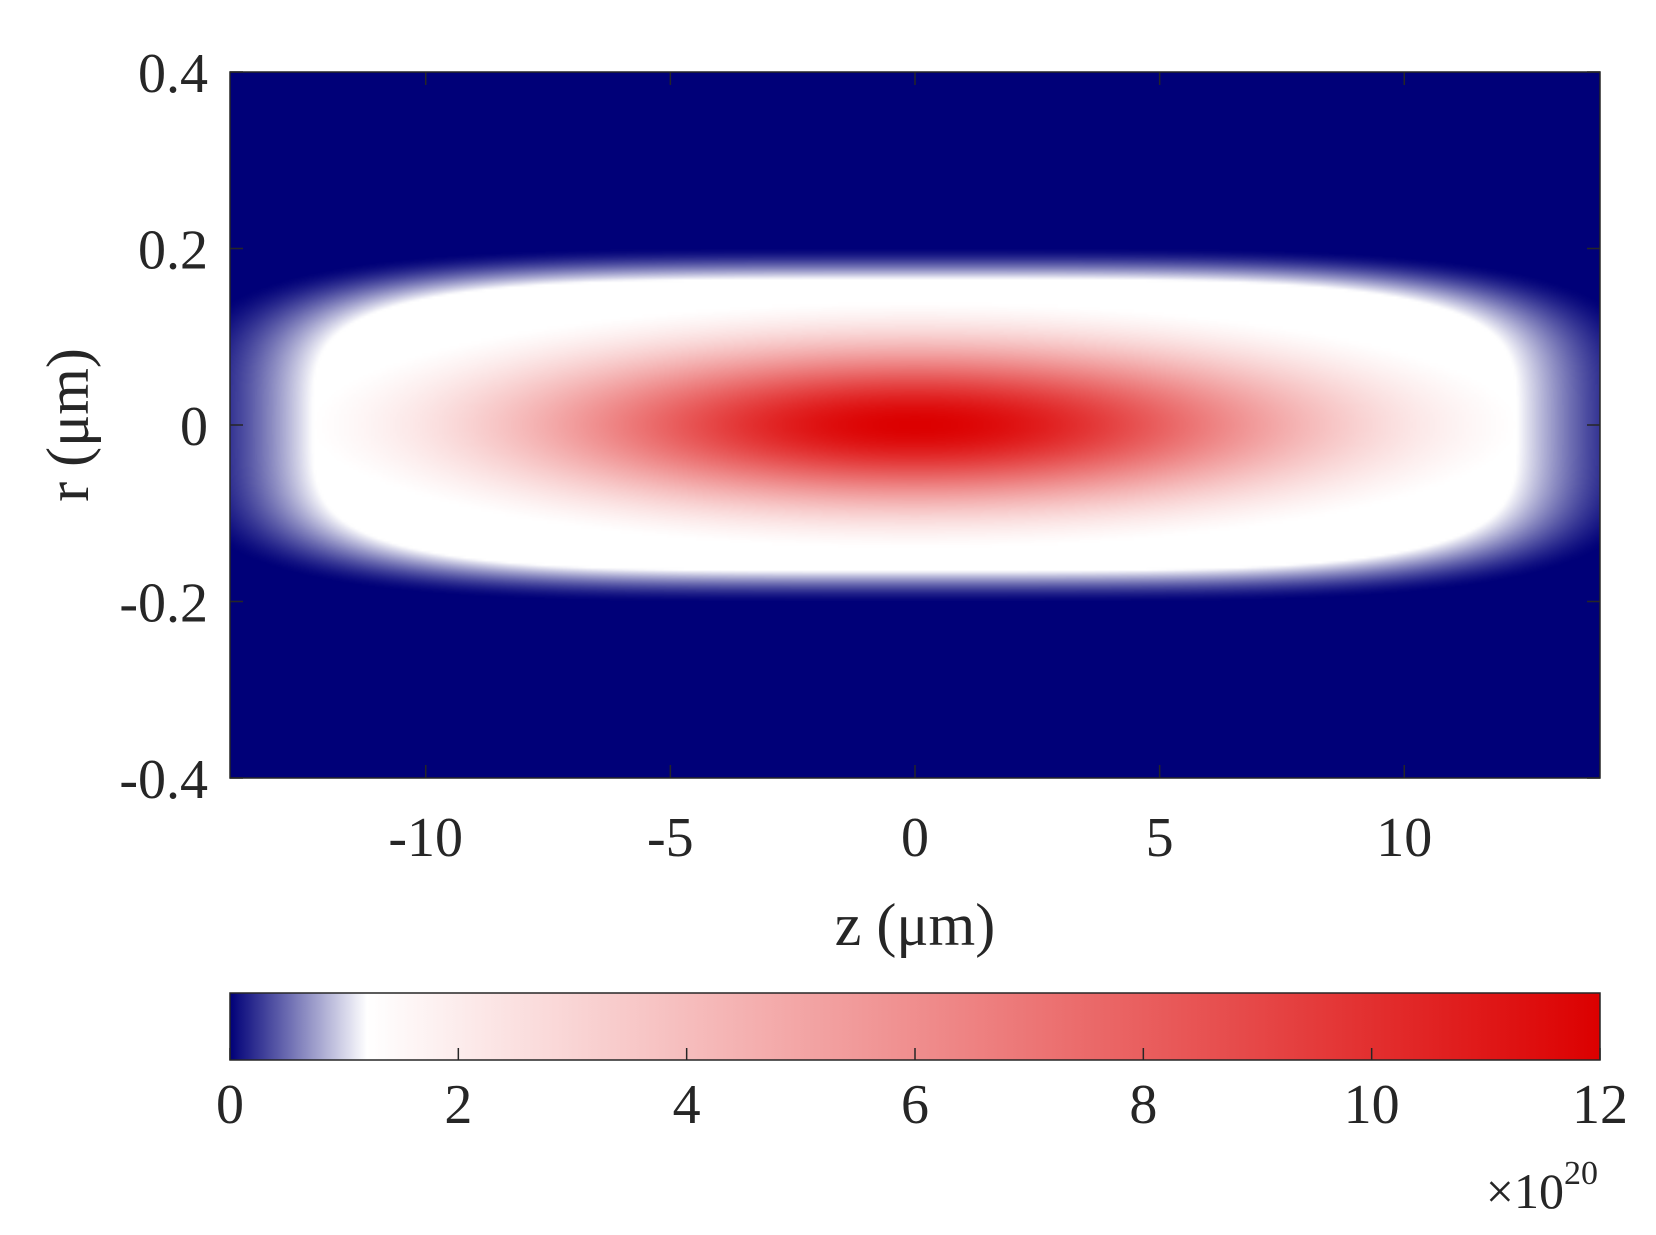  I want to click on y-tick-label: 0.4, so click(173, 74).